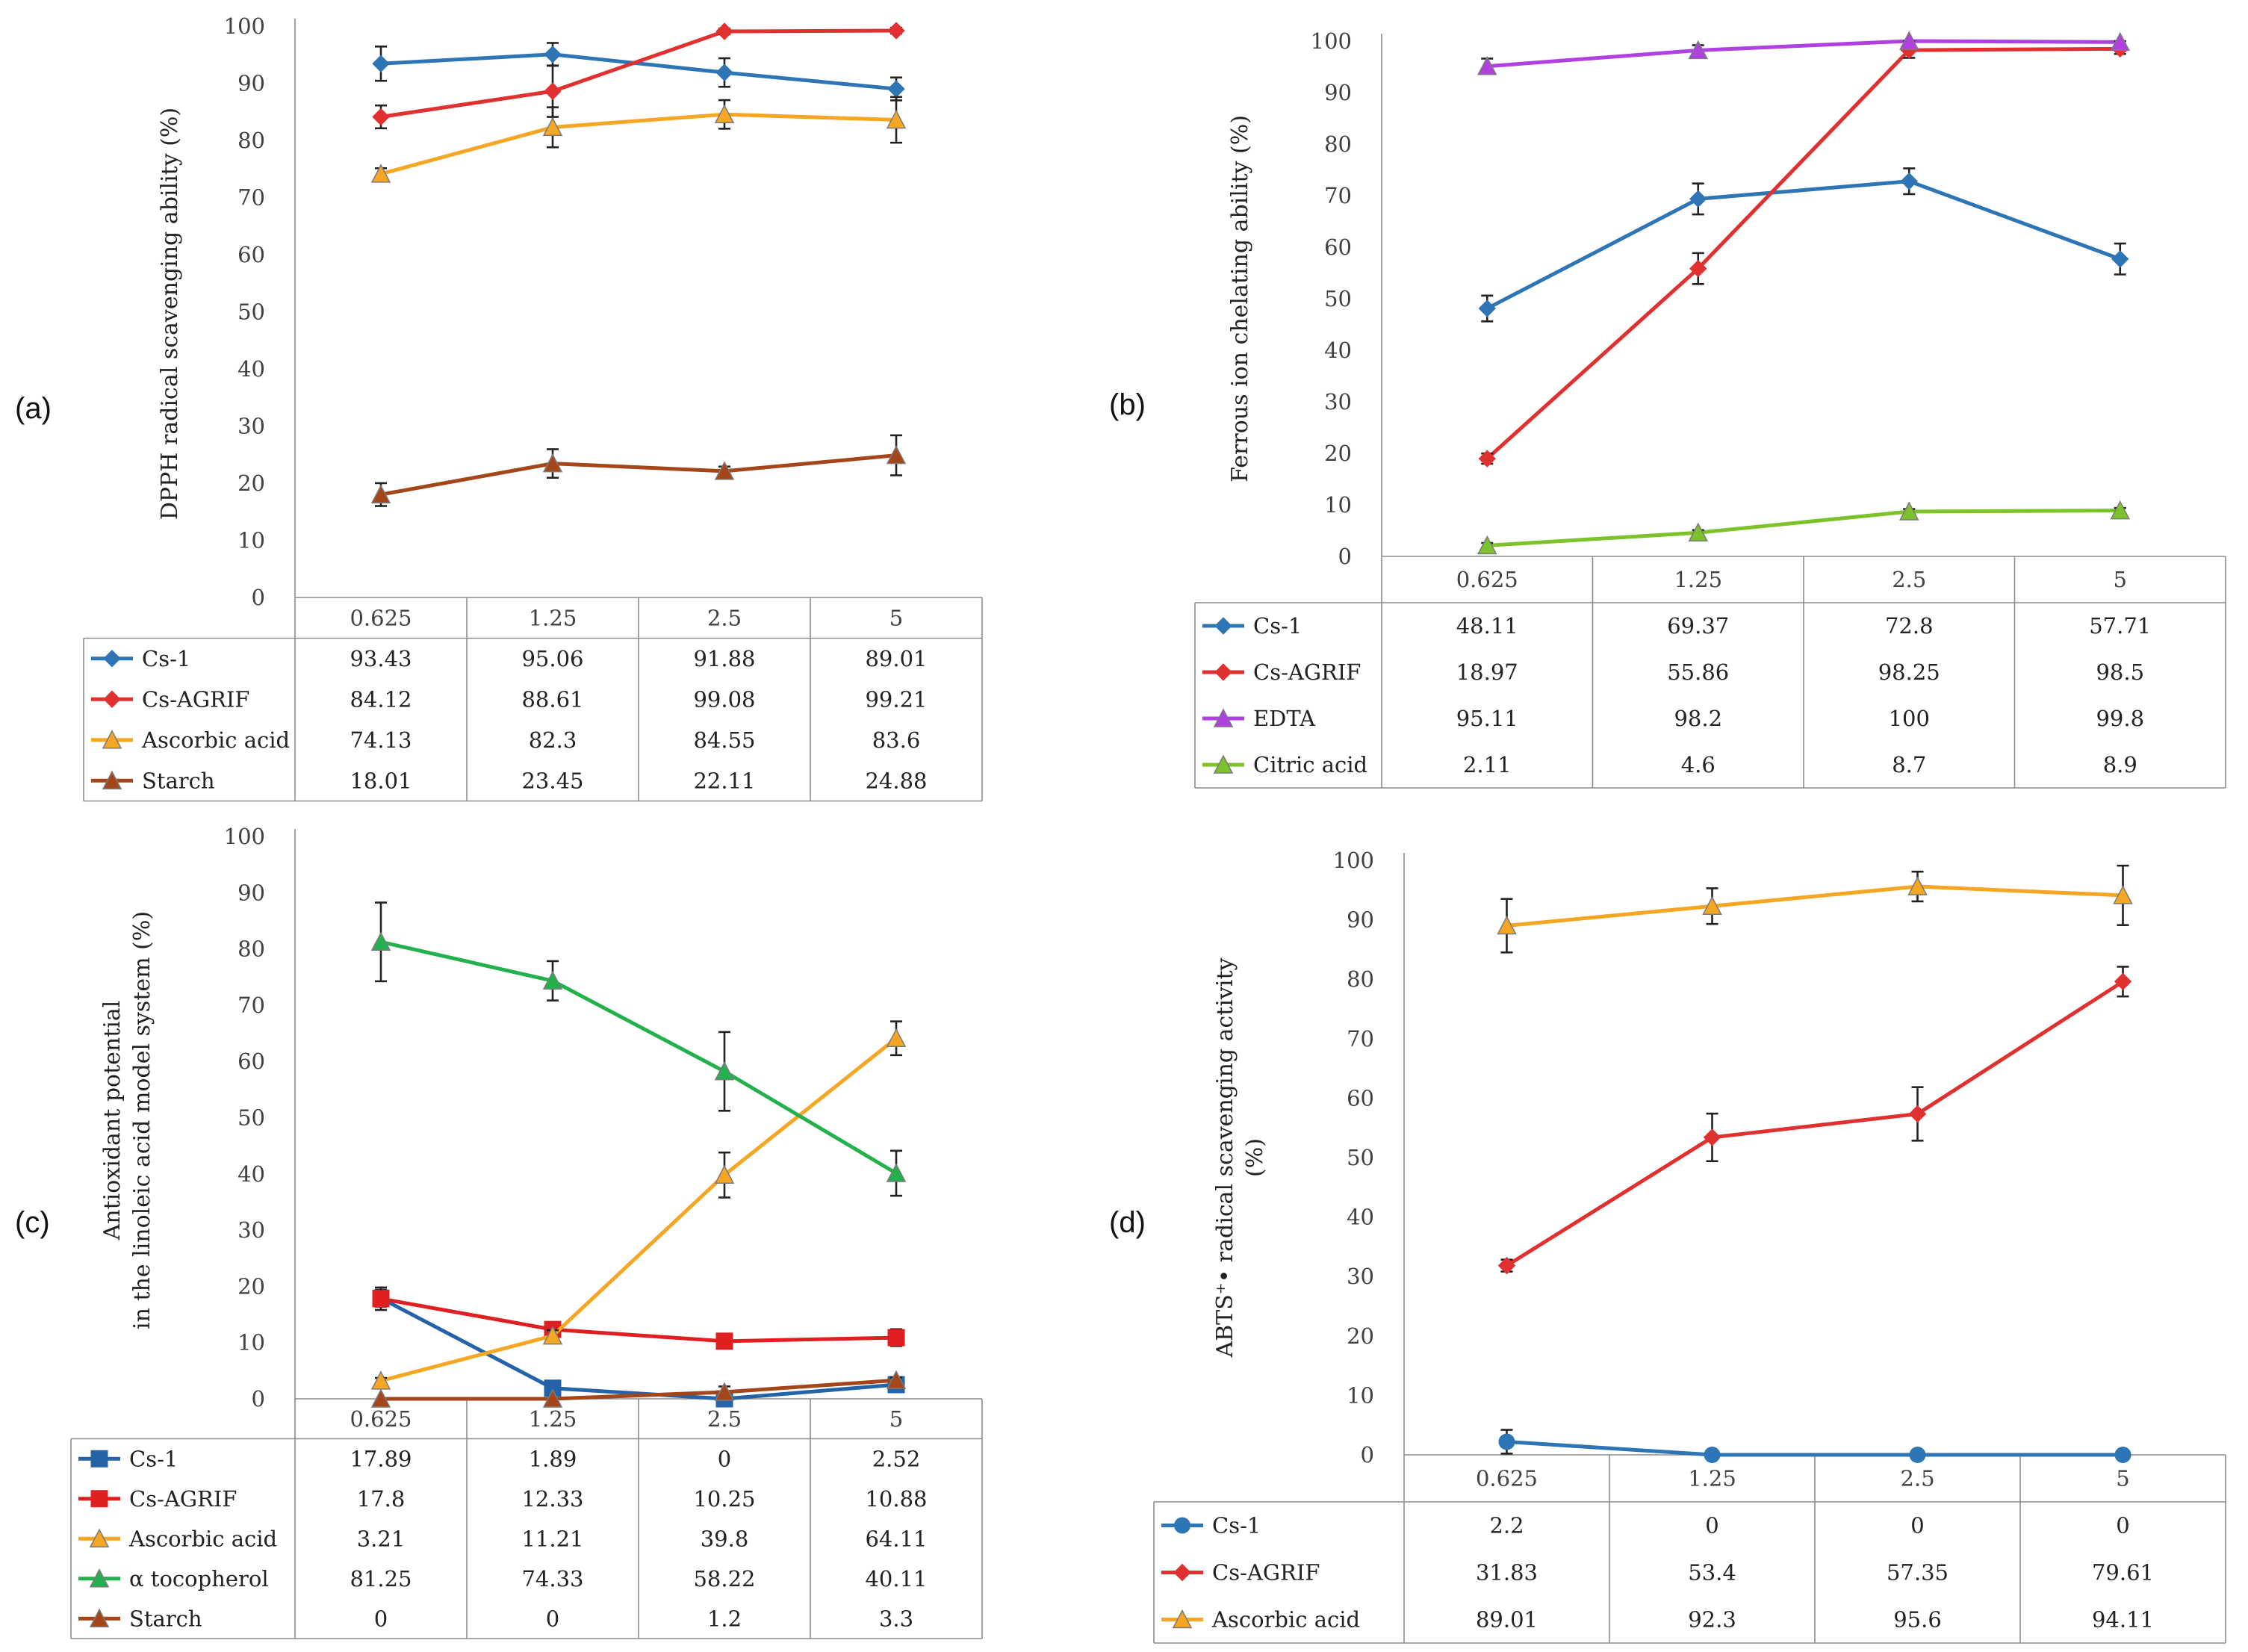 The image size is (2248, 1652). Describe the element at coordinates (381, 1538) in the screenshot. I see `table-value: 3.21` at that location.